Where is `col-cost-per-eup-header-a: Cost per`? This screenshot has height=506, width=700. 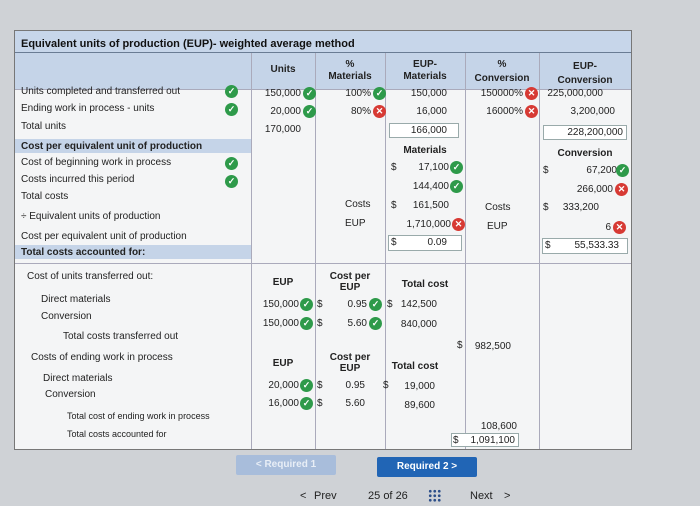 col-cost-per-eup-header-a: Cost per is located at coordinates (350, 276).